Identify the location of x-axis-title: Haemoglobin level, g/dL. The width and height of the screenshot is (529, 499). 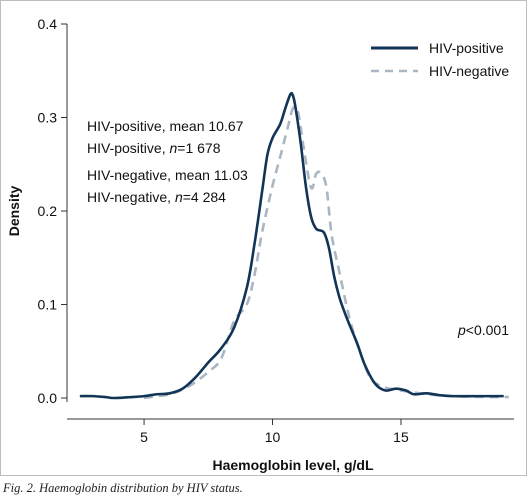
(292, 465).